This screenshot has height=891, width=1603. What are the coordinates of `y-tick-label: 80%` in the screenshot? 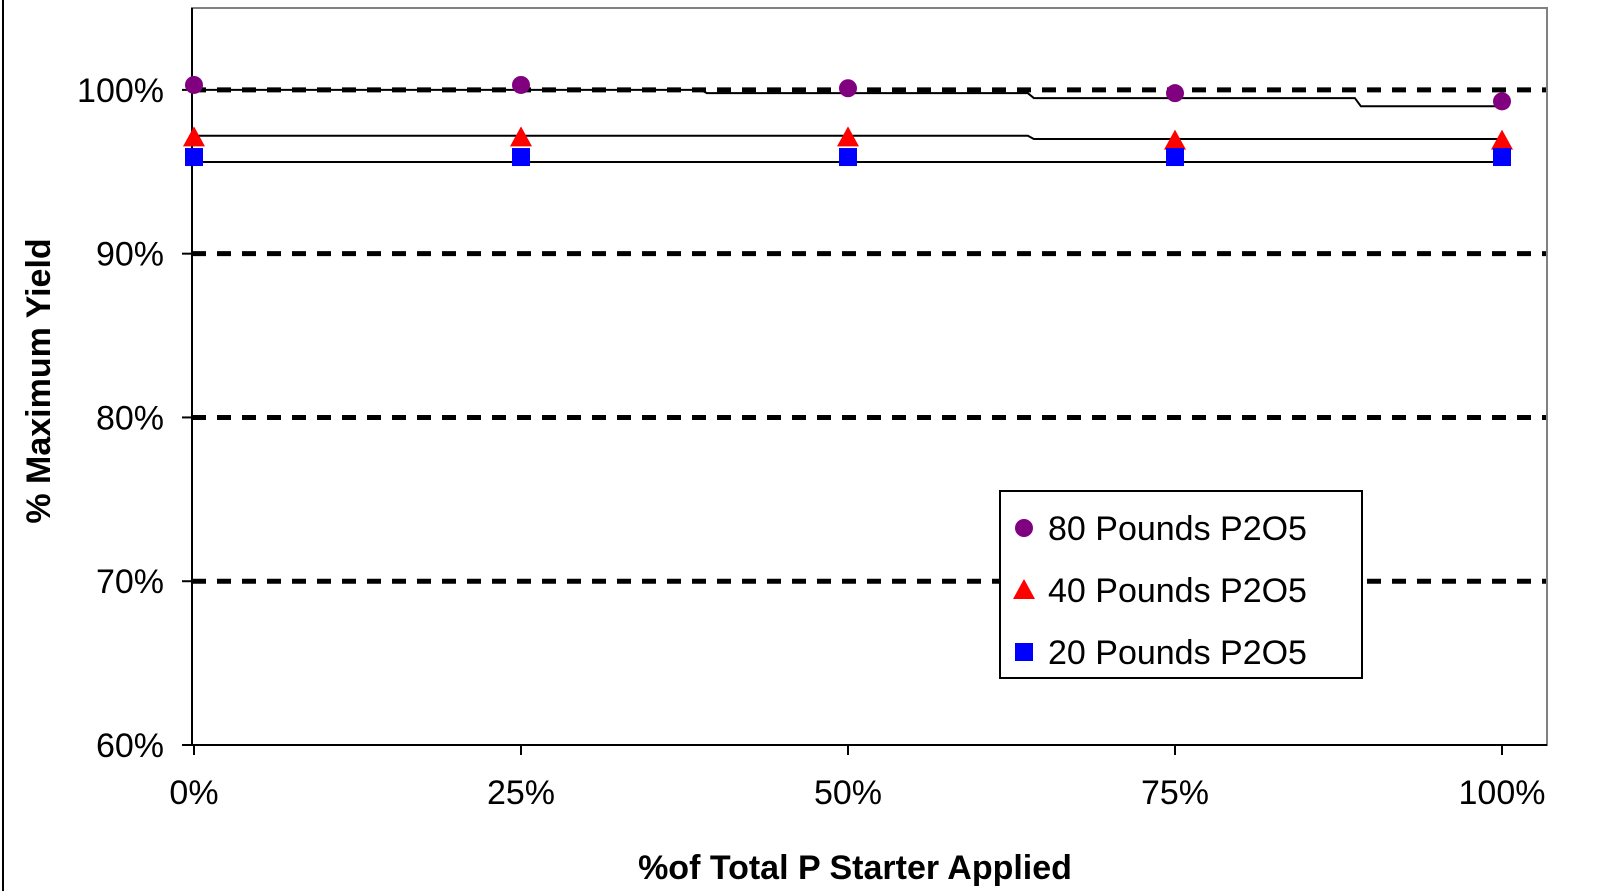 It's located at (130, 418).